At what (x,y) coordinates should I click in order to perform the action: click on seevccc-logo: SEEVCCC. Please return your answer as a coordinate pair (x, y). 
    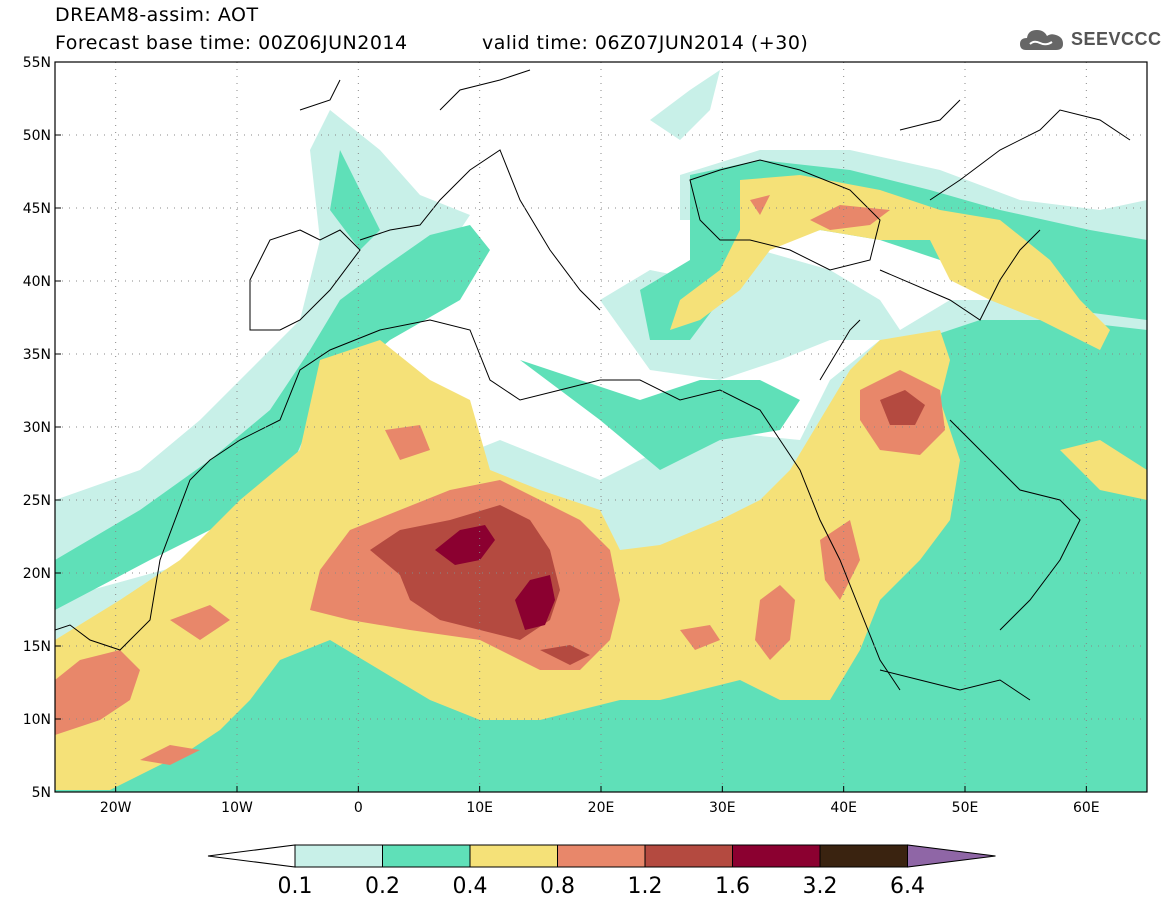
    Looking at the image, I should click on (1090, 39).